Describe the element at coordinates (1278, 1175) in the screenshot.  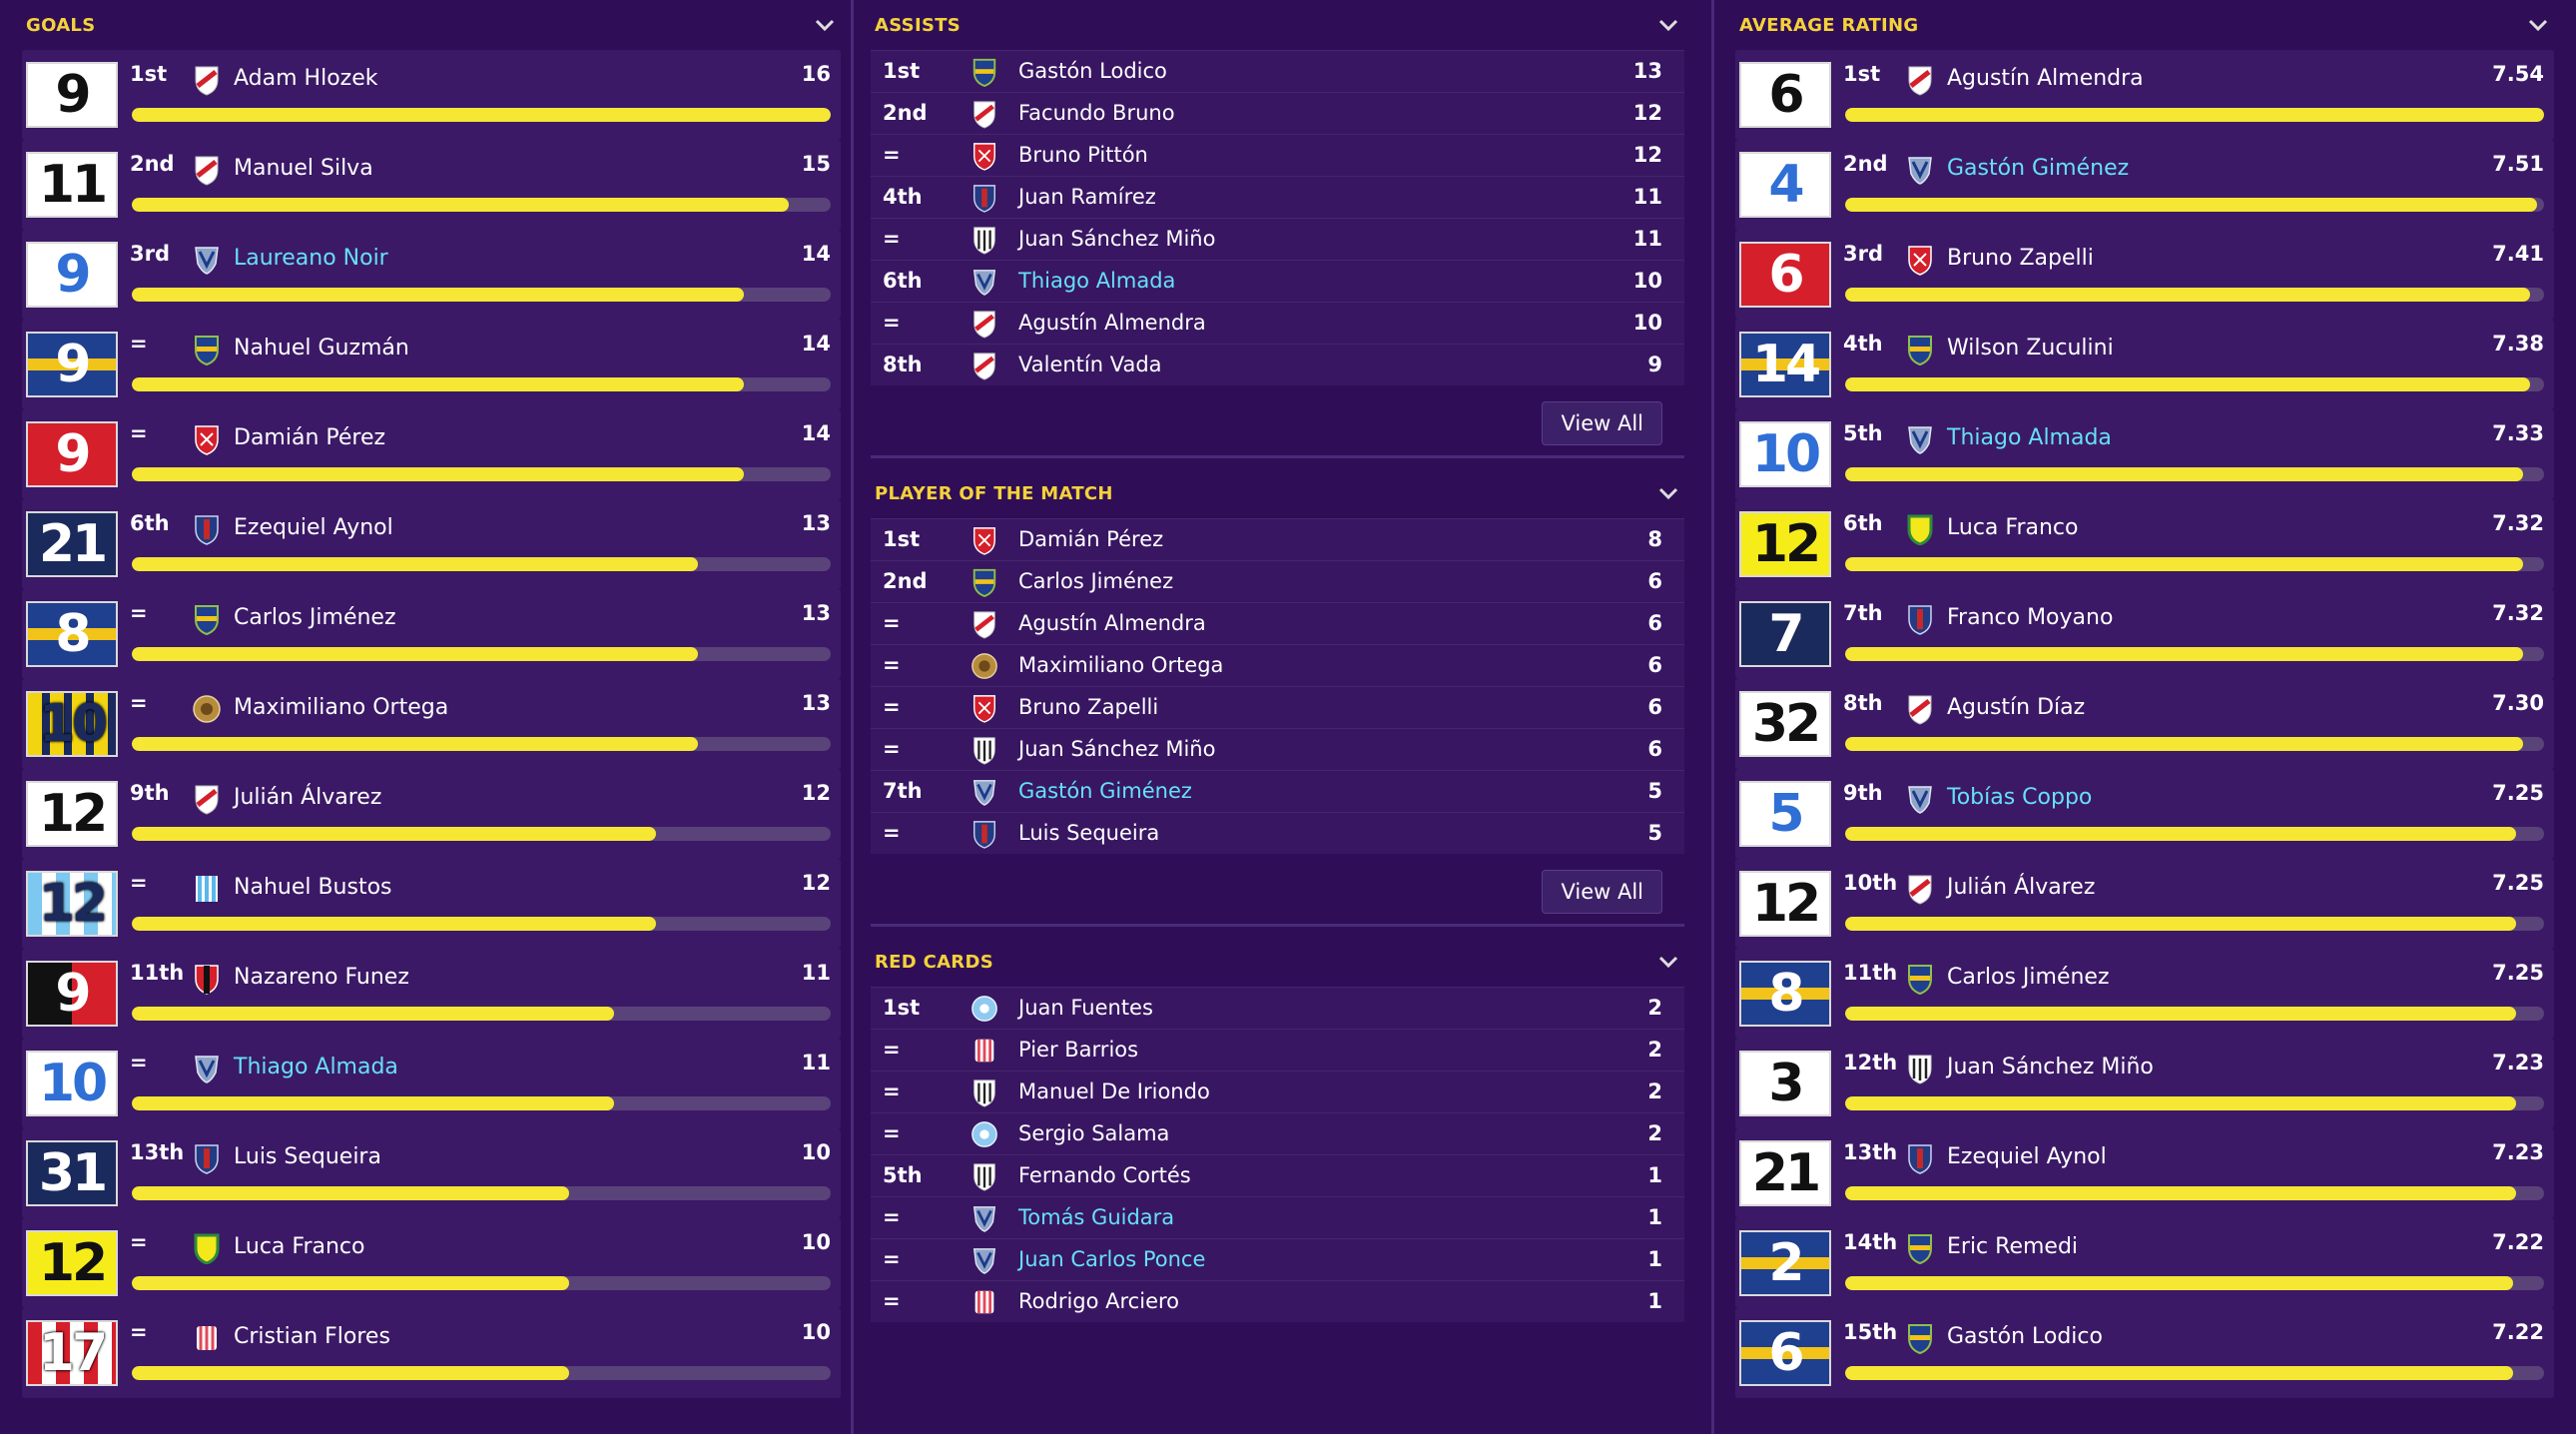
I see `red_cards-row: 5th Fernando Cortés 1` at that location.